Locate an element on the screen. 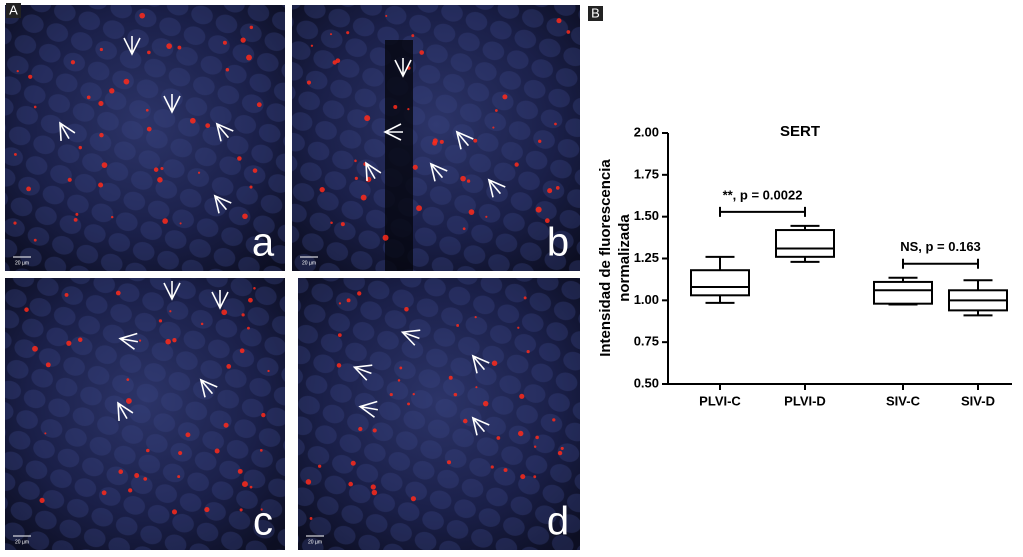 This screenshot has width=1023, height=557. x-tick-label: SIV-D is located at coordinates (978, 400).